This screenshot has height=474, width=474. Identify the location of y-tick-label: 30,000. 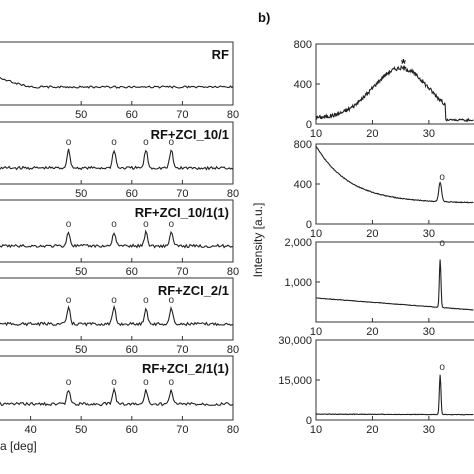
(295, 341).